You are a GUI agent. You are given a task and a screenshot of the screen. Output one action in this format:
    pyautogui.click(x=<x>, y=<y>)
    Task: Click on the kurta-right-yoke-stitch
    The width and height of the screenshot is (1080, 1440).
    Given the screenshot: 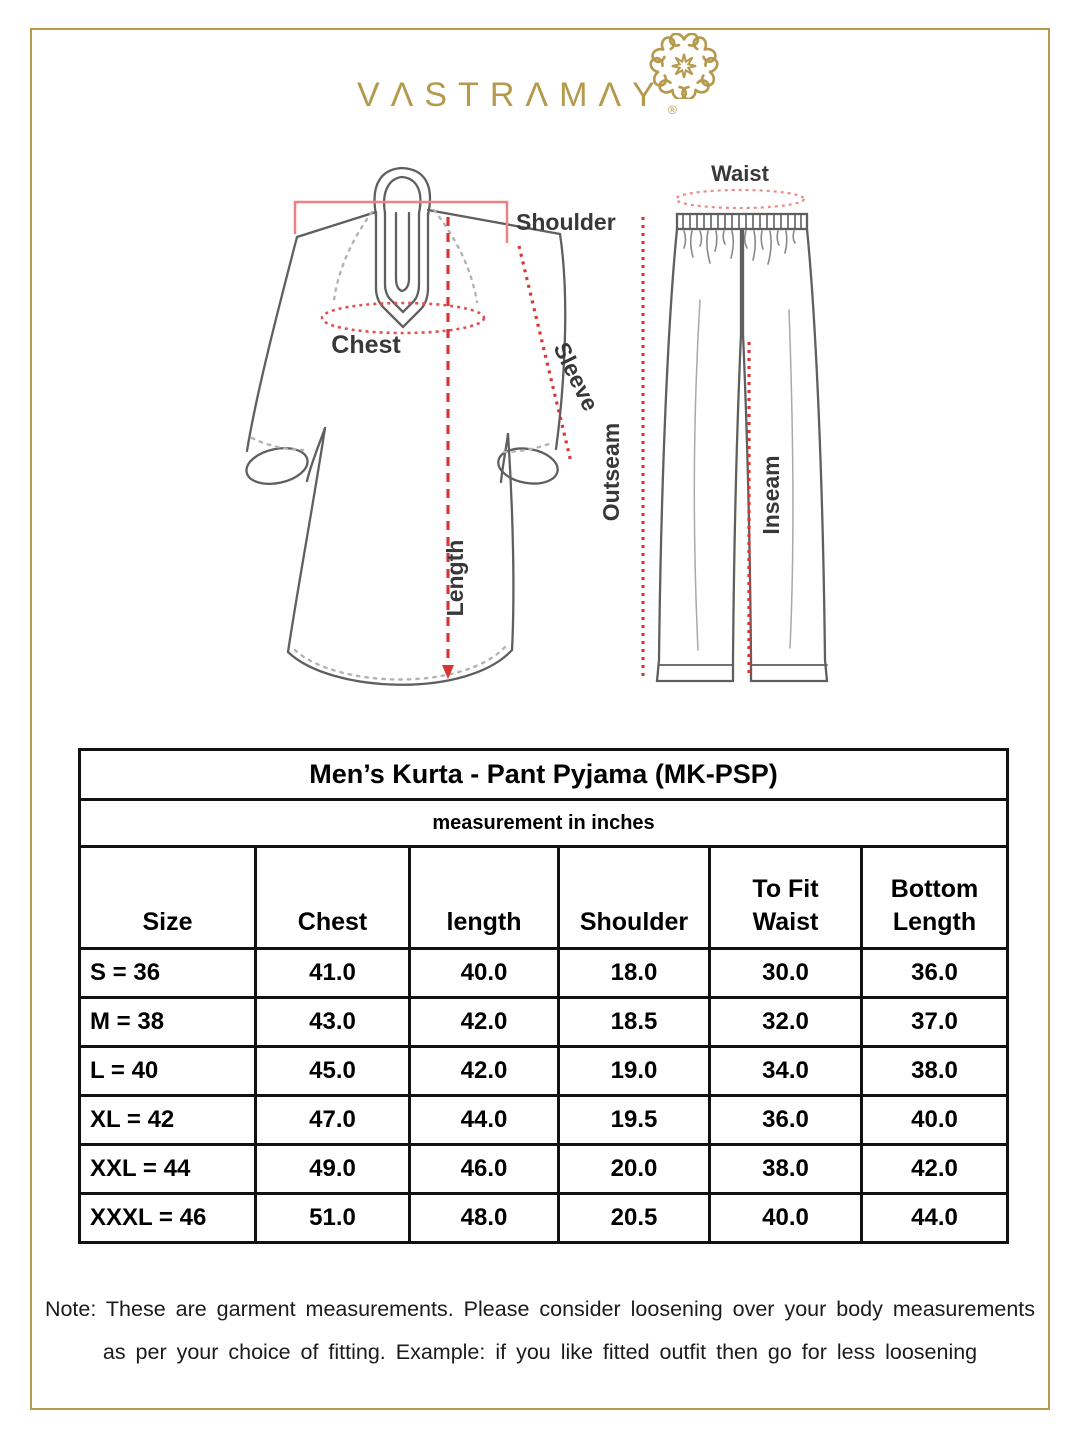 What is the action you would take?
    pyautogui.click(x=455, y=256)
    